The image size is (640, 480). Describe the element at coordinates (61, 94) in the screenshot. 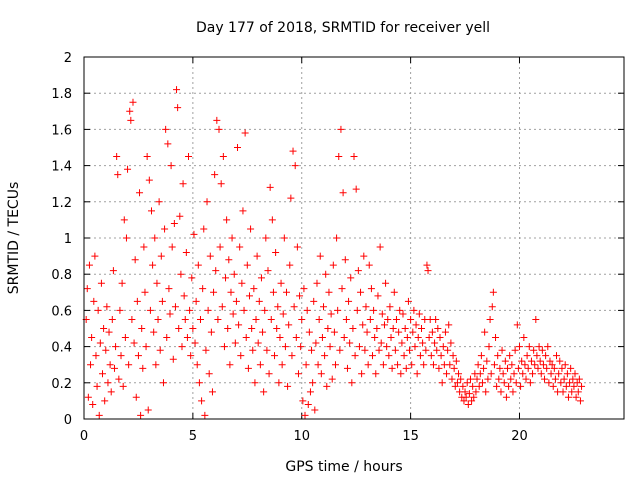

I see `y-tick-label: 1.8` at that location.